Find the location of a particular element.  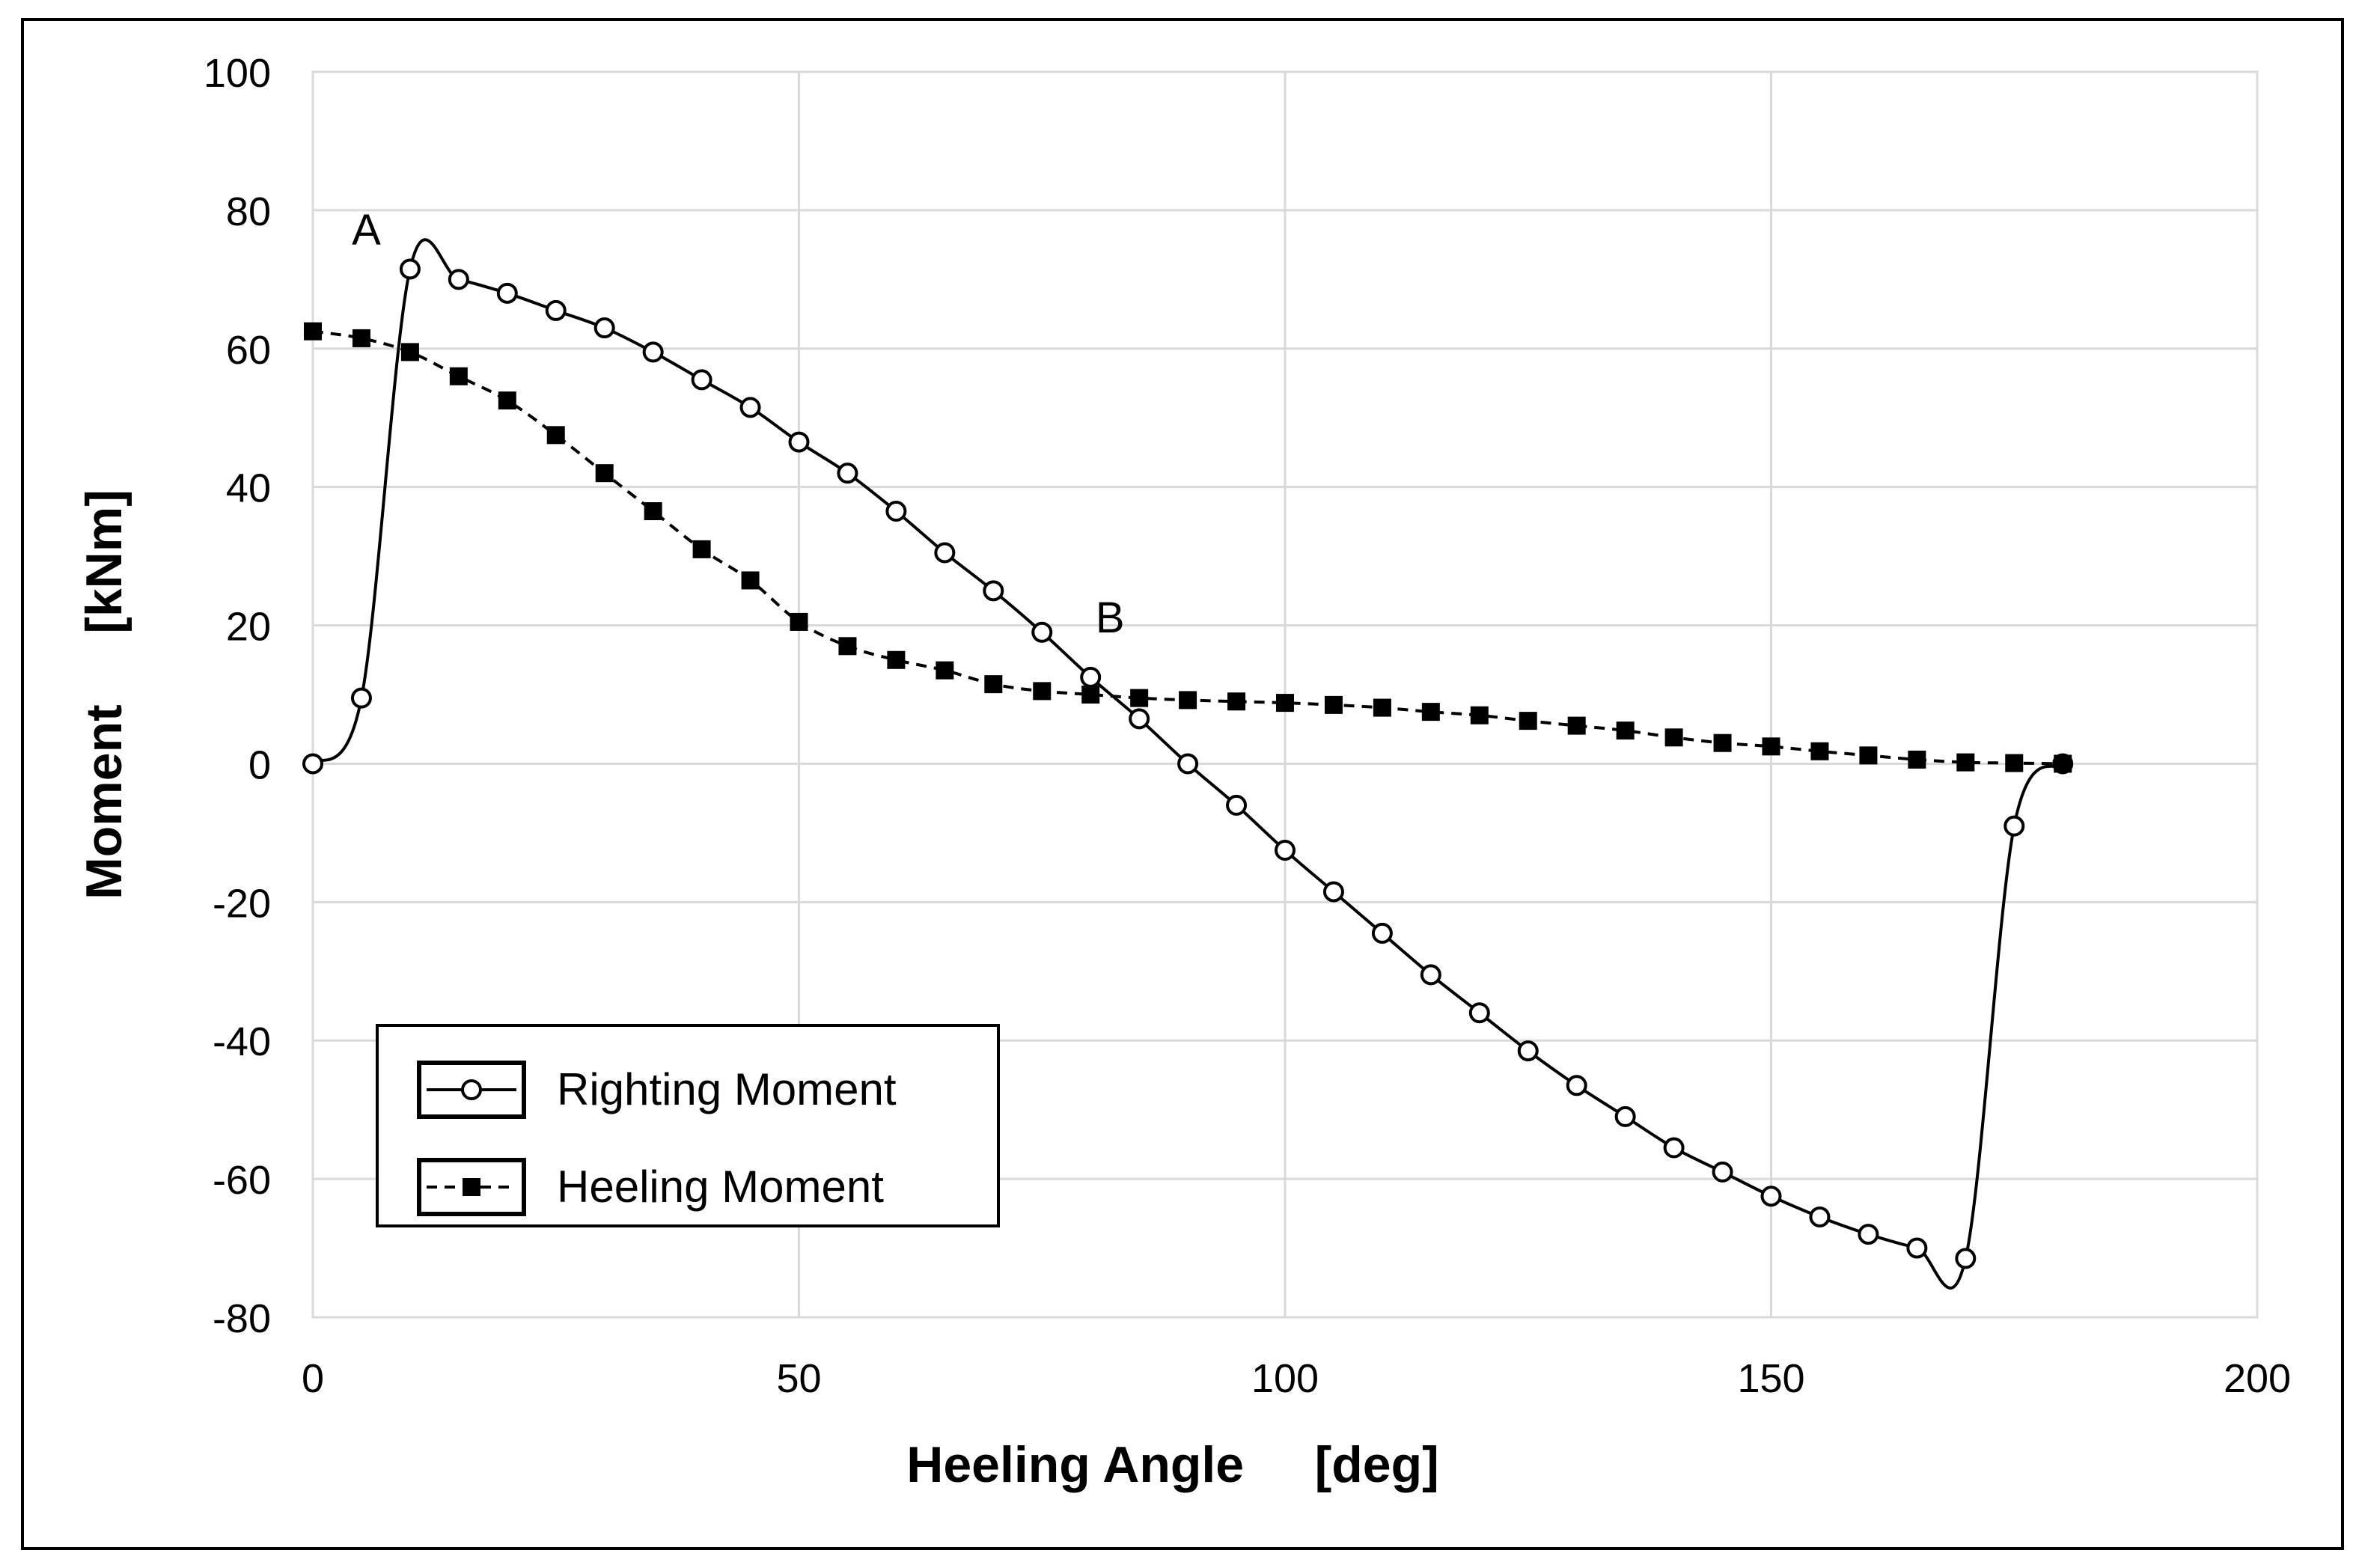

legend-marker-righting-moment is located at coordinates (471, 1089).